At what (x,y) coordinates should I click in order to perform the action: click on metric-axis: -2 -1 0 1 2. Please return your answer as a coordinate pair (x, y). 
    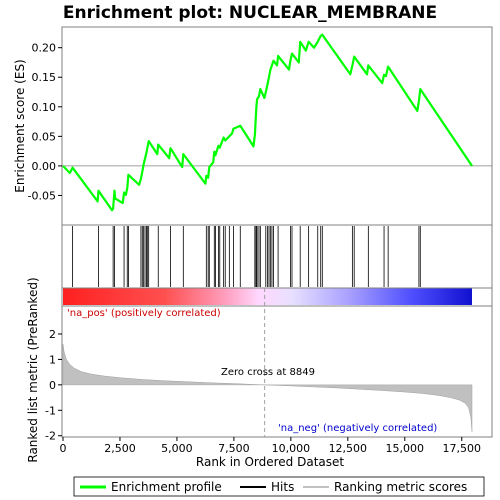
    Looking at the image, I should click on (53, 385).